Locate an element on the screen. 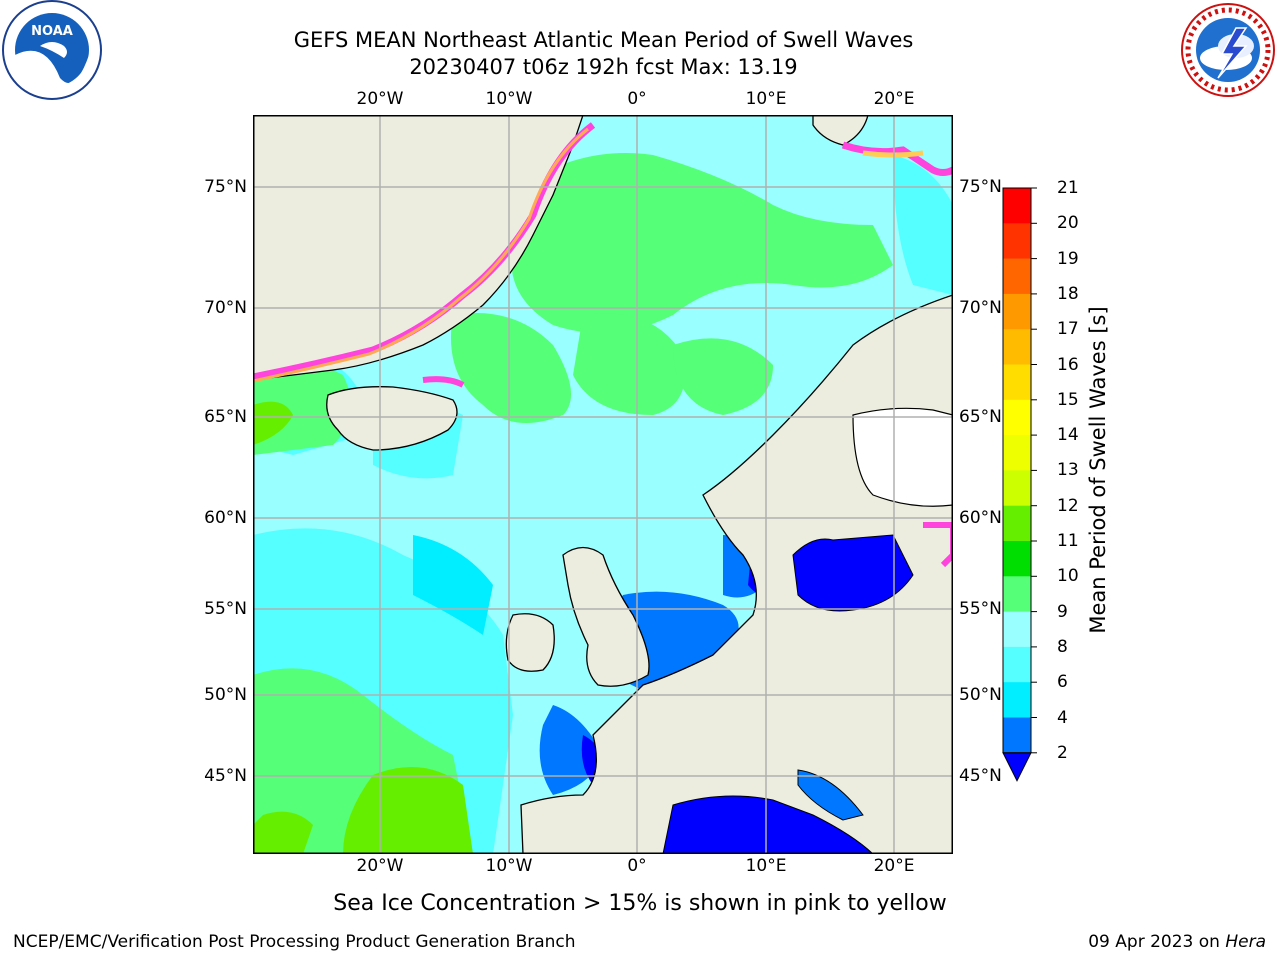 The width and height of the screenshot is (1280, 960). lat-tick-right: 75°N is located at coordinates (980, 187).